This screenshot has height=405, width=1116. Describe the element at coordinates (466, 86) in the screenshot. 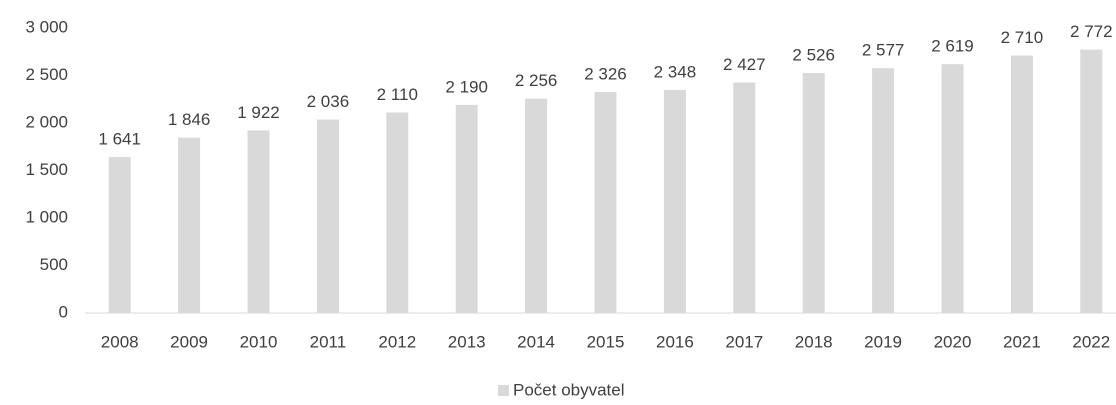

I see `data-label: 2 190` at that location.